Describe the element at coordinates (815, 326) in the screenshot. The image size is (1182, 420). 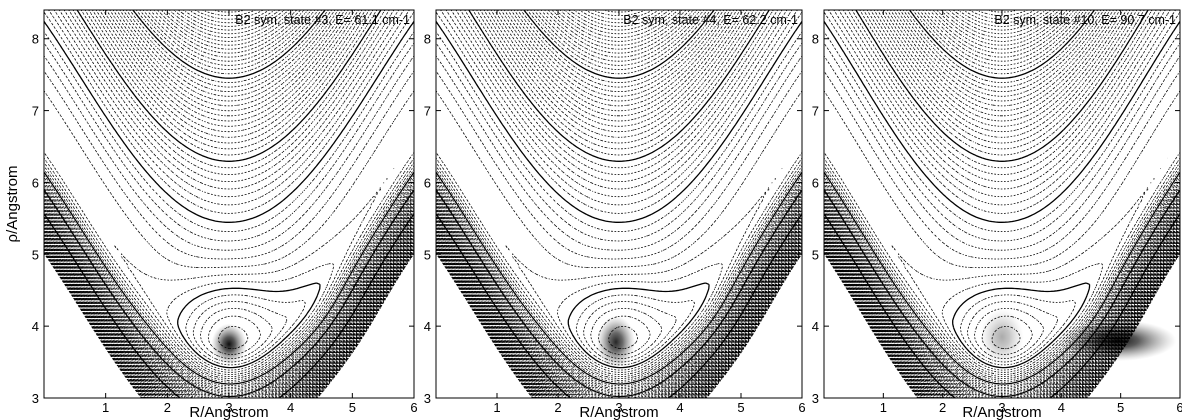
I see `y-tick-label: 4` at that location.